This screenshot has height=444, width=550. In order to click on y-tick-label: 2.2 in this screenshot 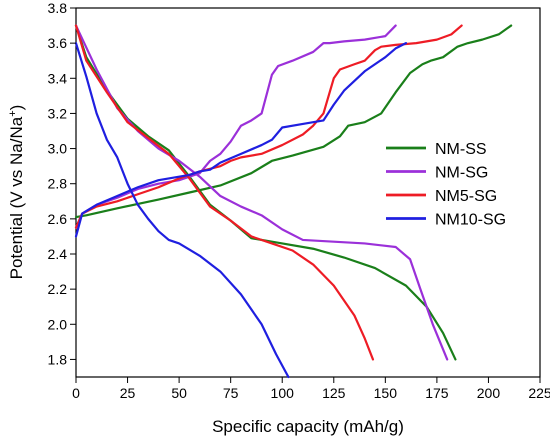, I will do `click(58, 289)`.